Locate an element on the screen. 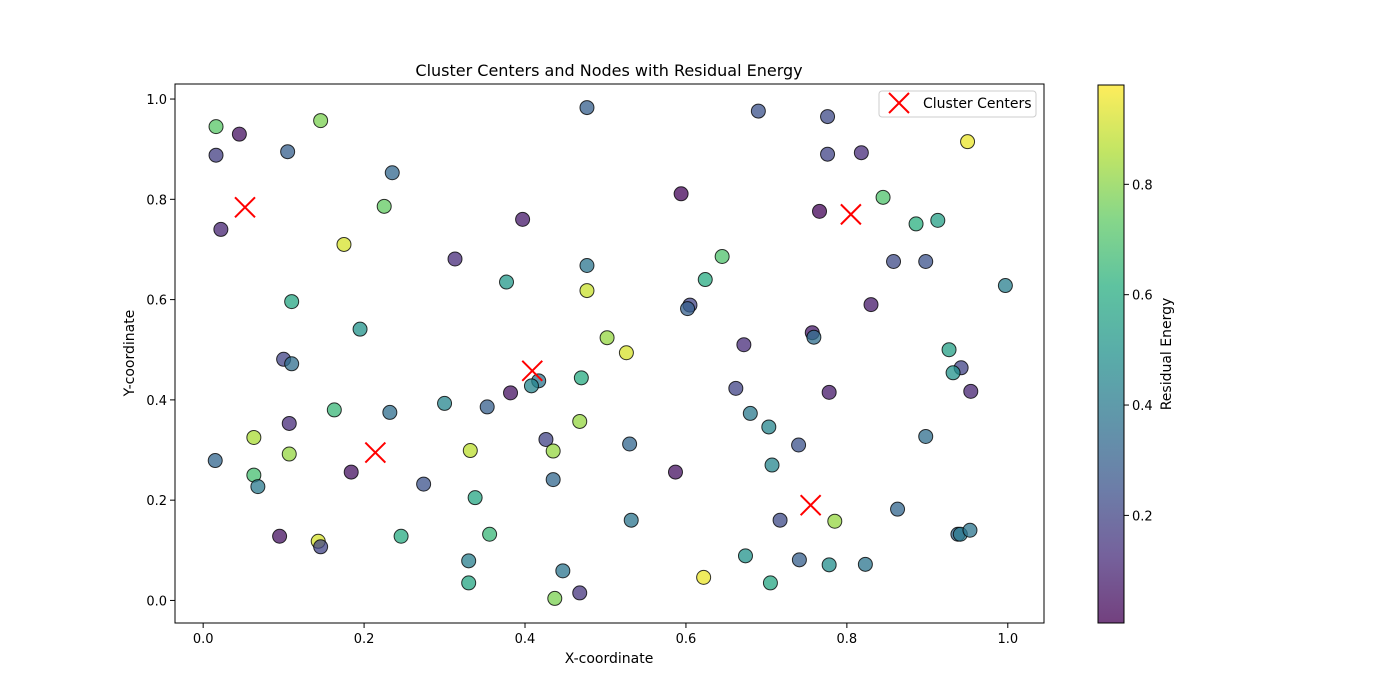  colorbar-gradient is located at coordinates (1111, 354).